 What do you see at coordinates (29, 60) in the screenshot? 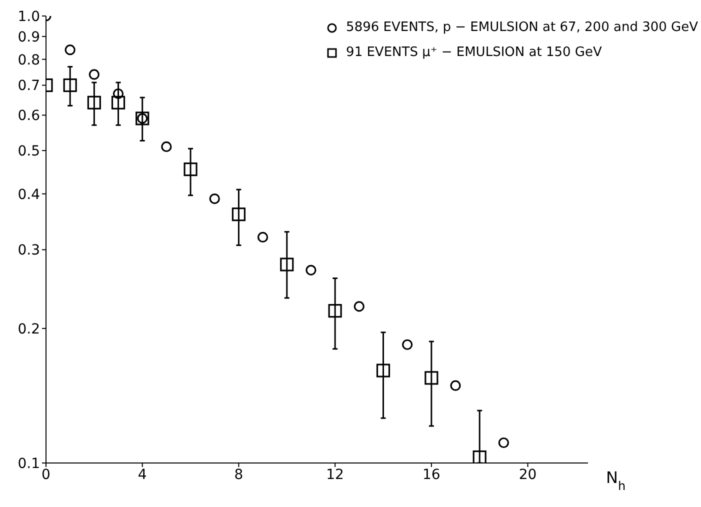
I see `y-tick-label: 0.8` at bounding box center [29, 60].